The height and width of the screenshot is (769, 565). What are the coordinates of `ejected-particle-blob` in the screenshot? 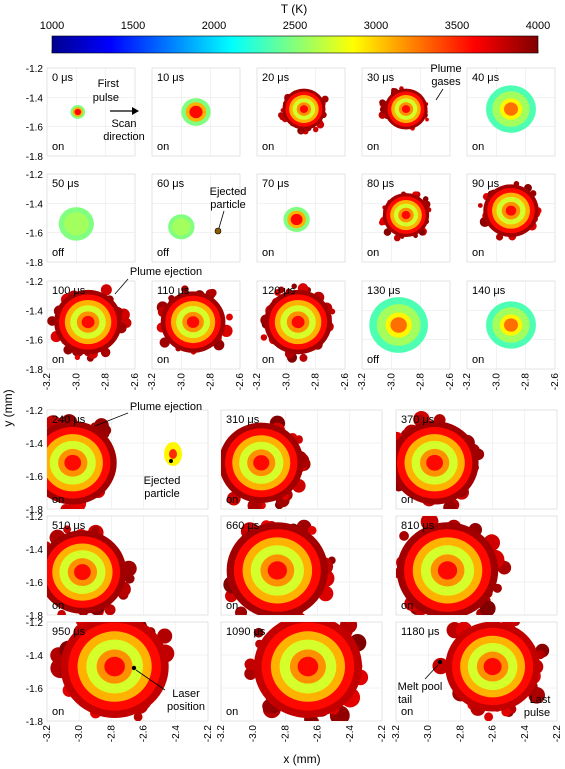 It's located at (173, 454).